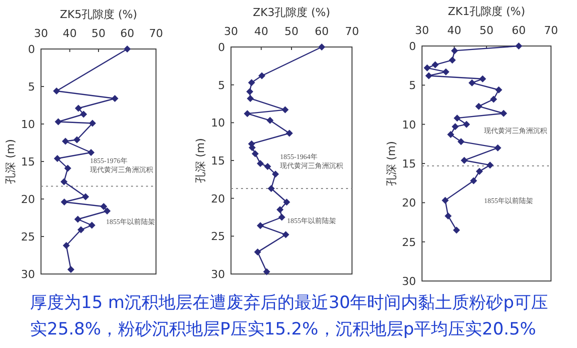 The image size is (577, 348). I want to click on x-axis-title: ZK1孔隙度 (%), so click(487, 11).